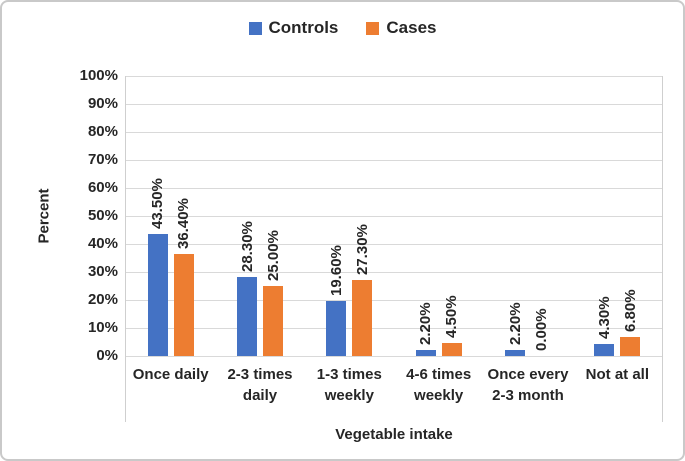 The image size is (685, 461). What do you see at coordinates (336, 271) in the screenshot?
I see `bar-value-label: 19.60%` at bounding box center [336, 271].